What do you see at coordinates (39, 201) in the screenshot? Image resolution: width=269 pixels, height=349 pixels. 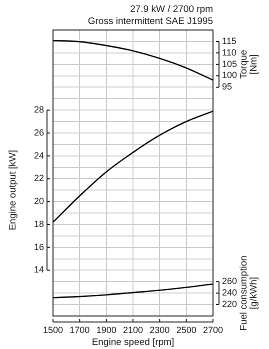 I see `y-tick-label: 20` at bounding box center [39, 201].